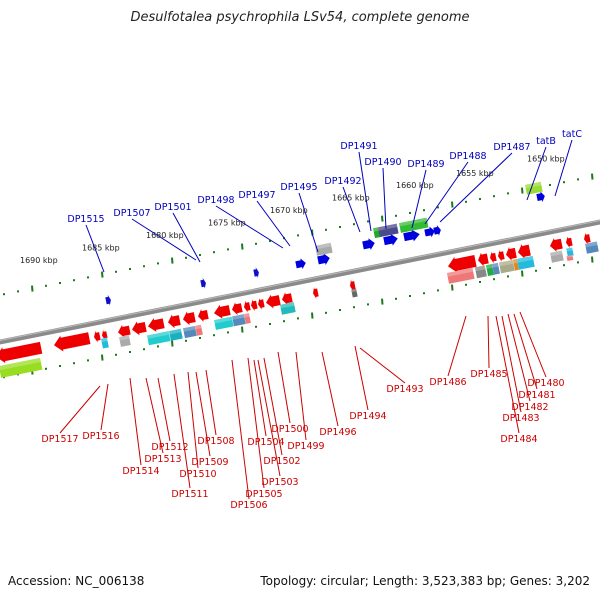  I want to click on gene-label-dp1488: DP1488, so click(467, 156).